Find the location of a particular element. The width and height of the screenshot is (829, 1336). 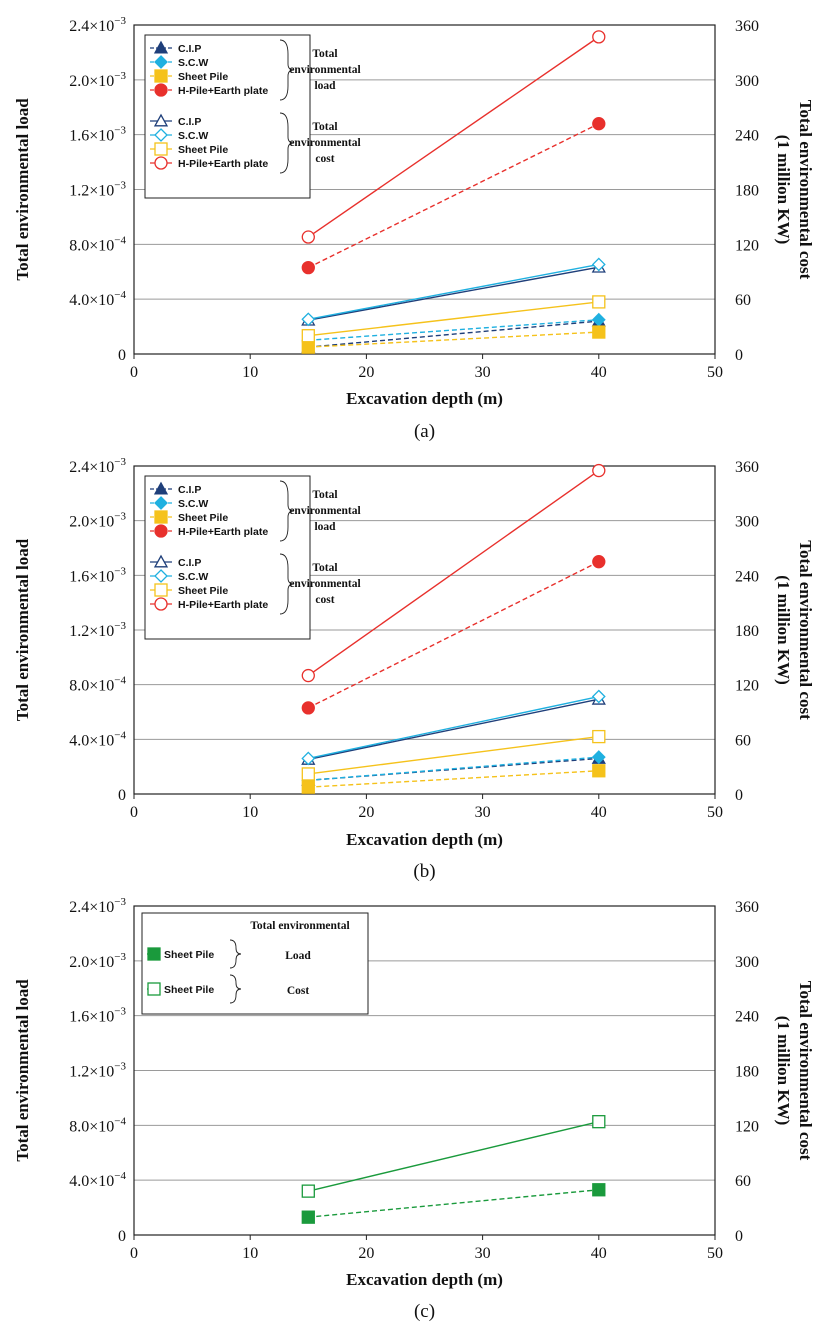

x-tick-label: 30 is located at coordinates (483, 812).